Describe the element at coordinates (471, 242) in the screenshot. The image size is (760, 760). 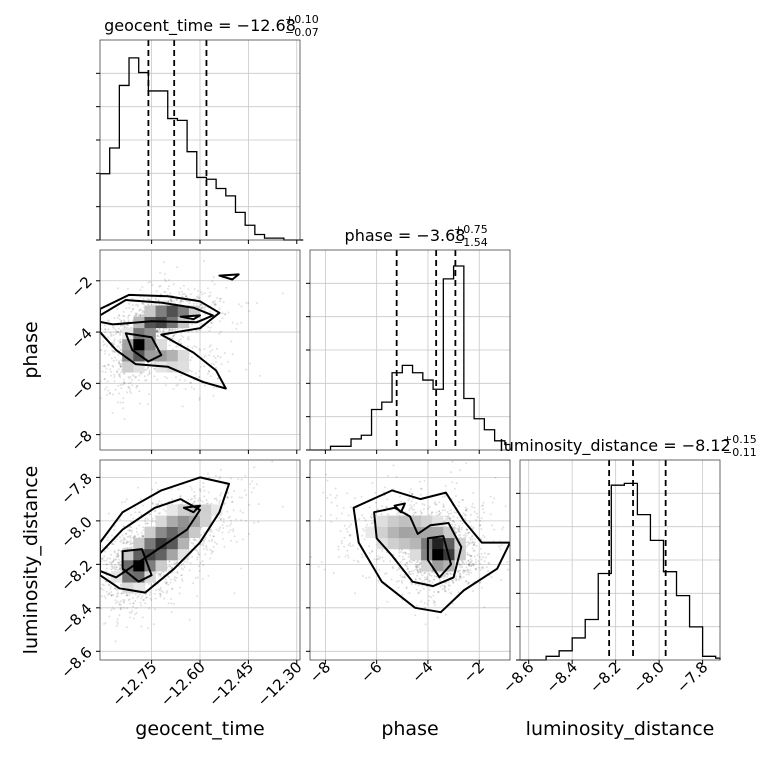
I see `title-phase-minus: −1.54` at that location.